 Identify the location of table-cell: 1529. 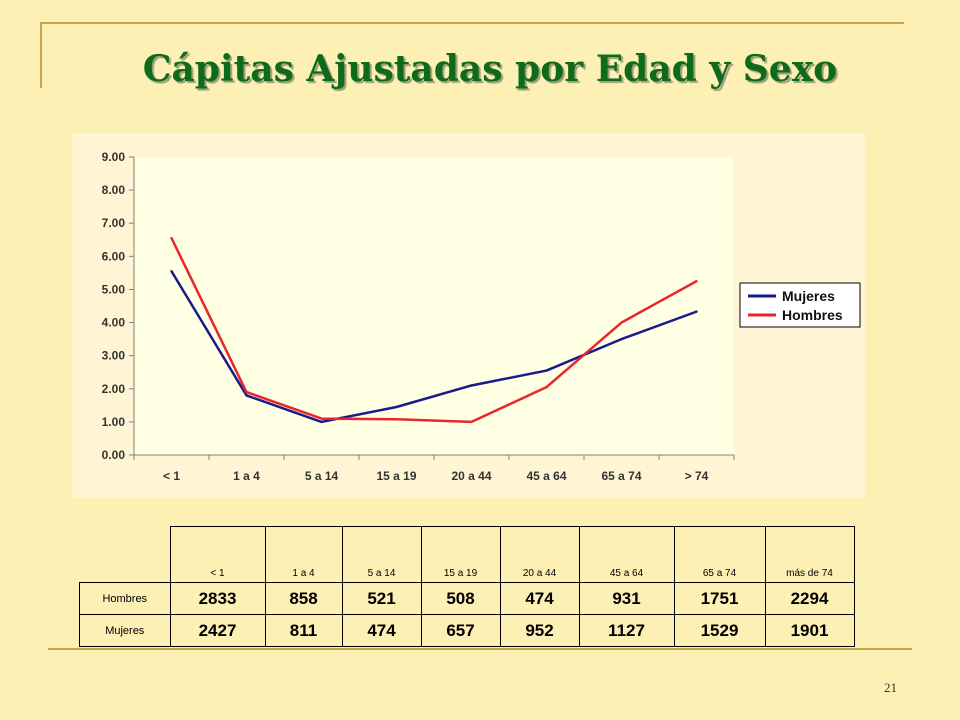
(719, 630).